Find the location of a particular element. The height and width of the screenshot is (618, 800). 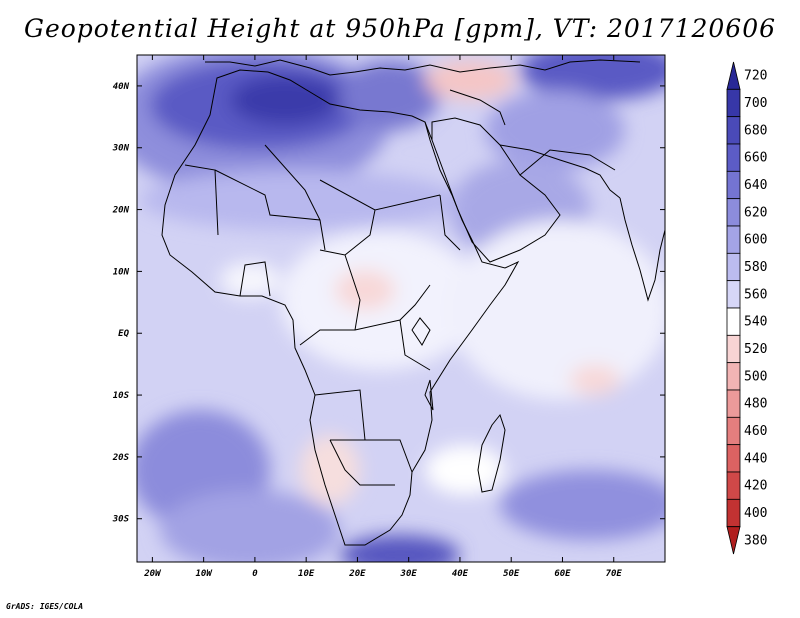

lat-tick-label: 40N is located at coordinates (121, 87).